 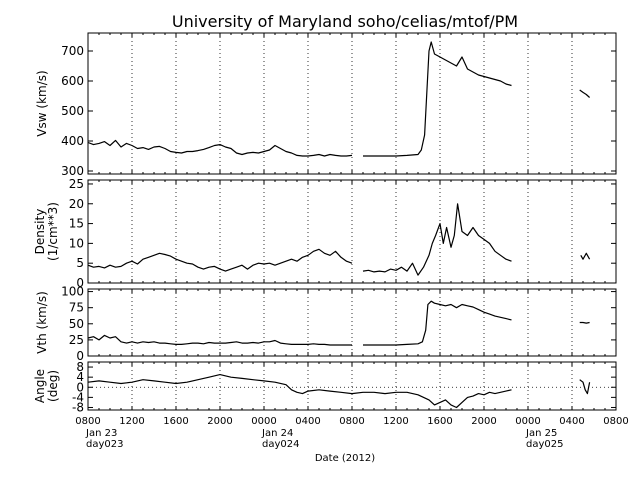 What do you see at coordinates (42, 103) in the screenshot?
I see `y-axis-label-vsw: Vsw (km/s)` at bounding box center [42, 103].